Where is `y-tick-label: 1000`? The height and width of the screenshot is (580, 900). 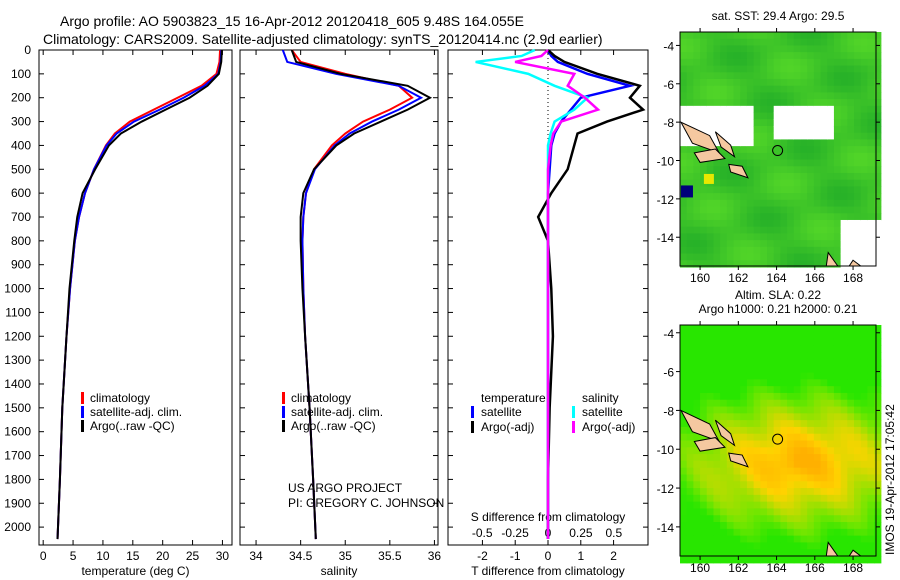
y-tick-label: 1000 is located at coordinates (17, 289).